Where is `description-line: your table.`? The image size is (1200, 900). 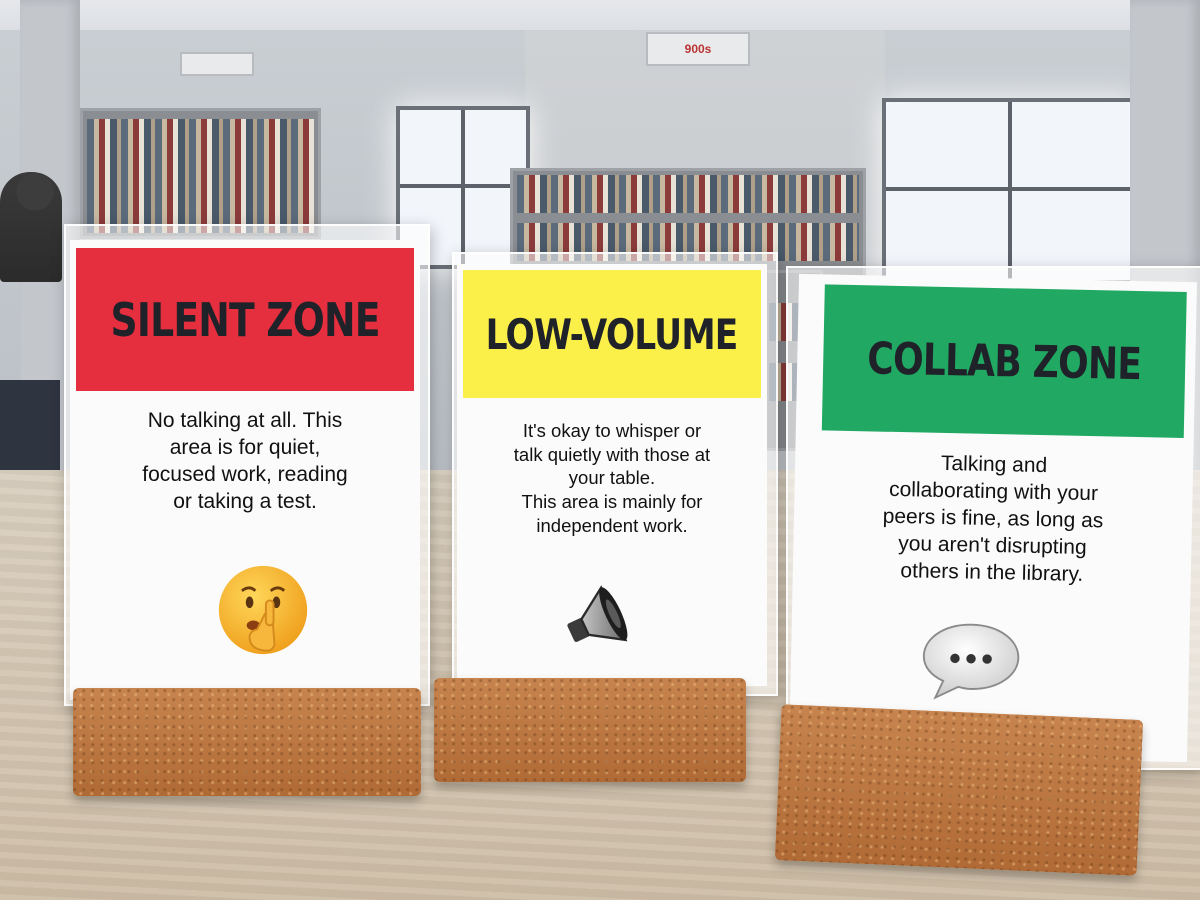
description-line: your table. is located at coordinates (612, 478).